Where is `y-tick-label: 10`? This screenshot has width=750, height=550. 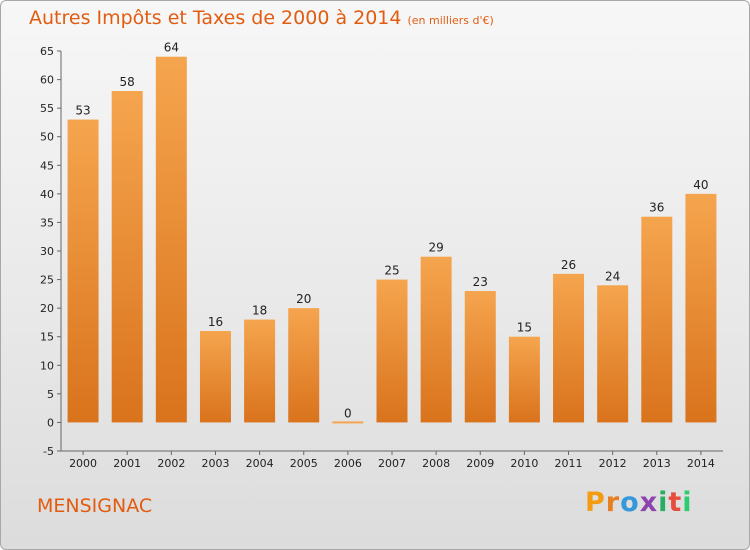 y-tick-label: 10 is located at coordinates (47, 365).